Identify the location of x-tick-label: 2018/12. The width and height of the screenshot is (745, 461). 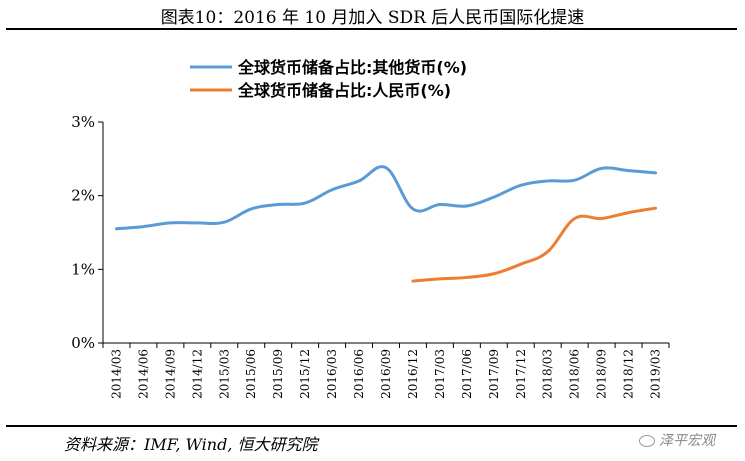
(629, 374).